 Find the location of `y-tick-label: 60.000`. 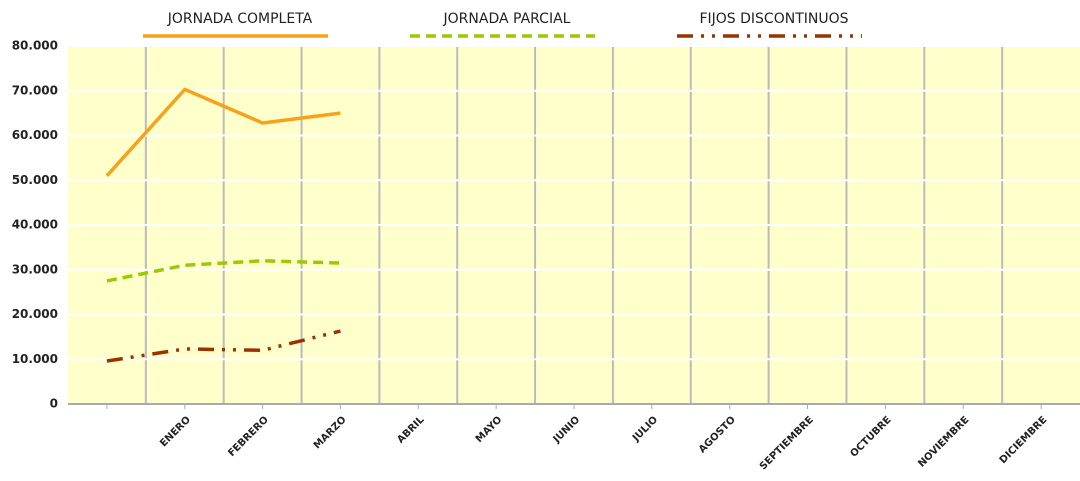

y-tick-label: 60.000 is located at coordinates (35, 135).